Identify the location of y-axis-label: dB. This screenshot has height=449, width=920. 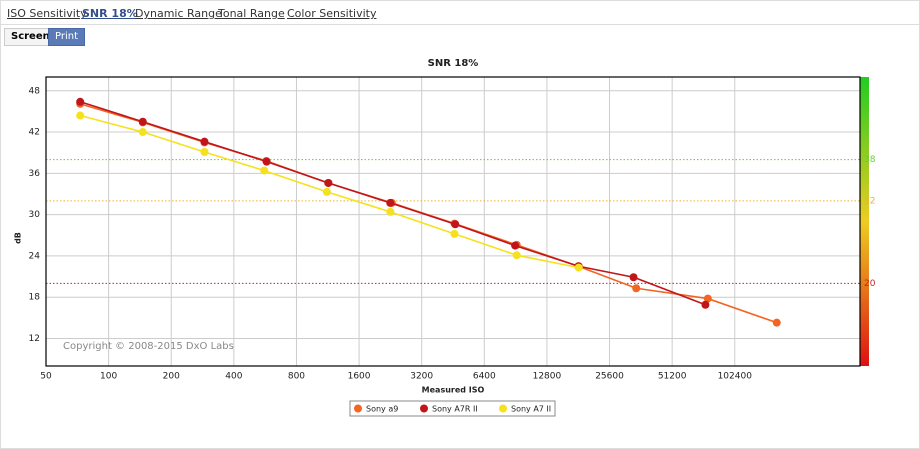
(18, 238).